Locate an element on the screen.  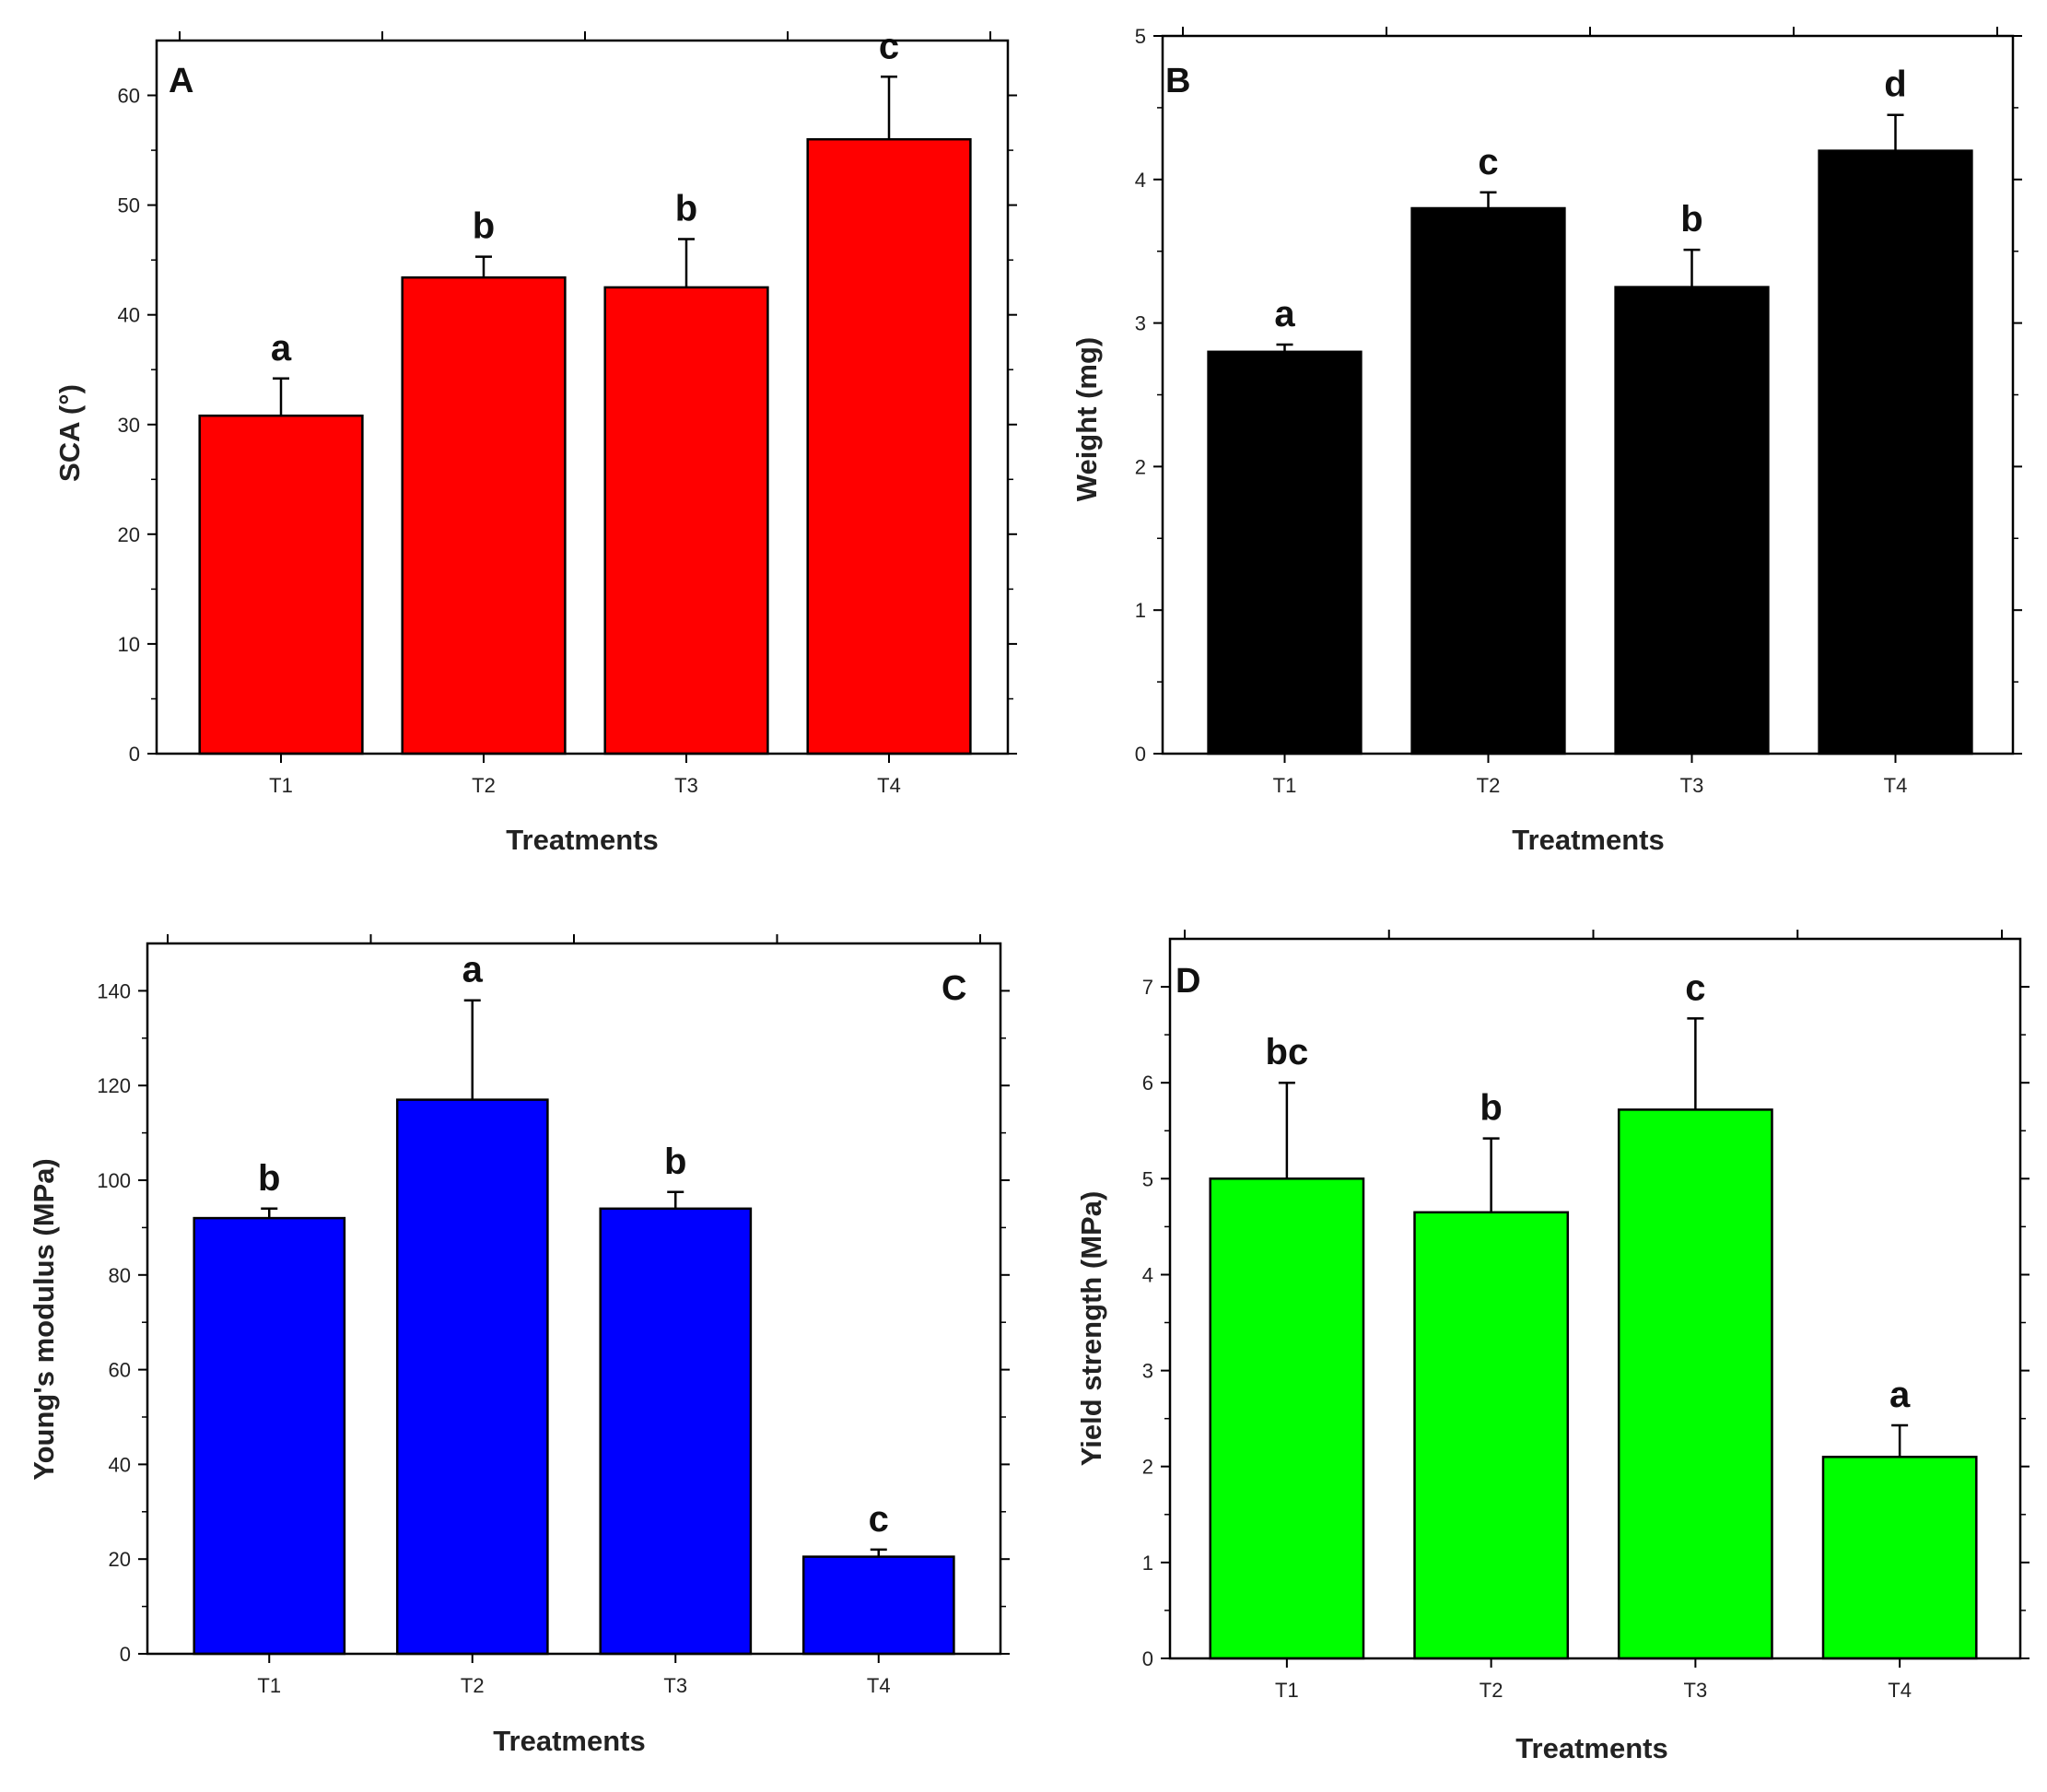
panel-d-bar-t3 is located at coordinates (1695, 1384).